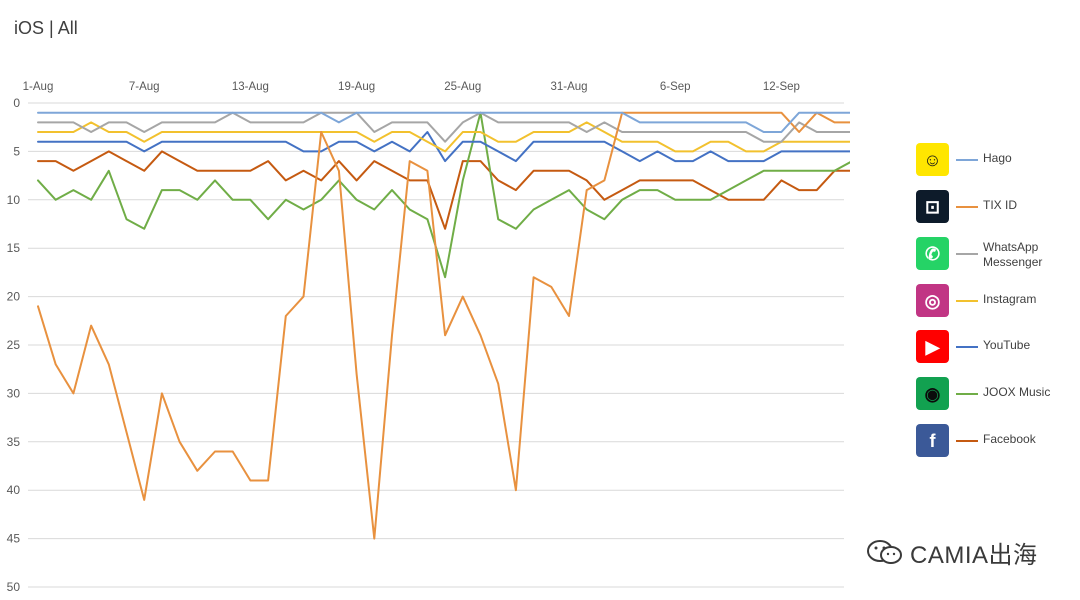 This screenshot has height=600, width=1080. What do you see at coordinates (932, 440) in the screenshot?
I see `facebook-icon: f` at bounding box center [932, 440].